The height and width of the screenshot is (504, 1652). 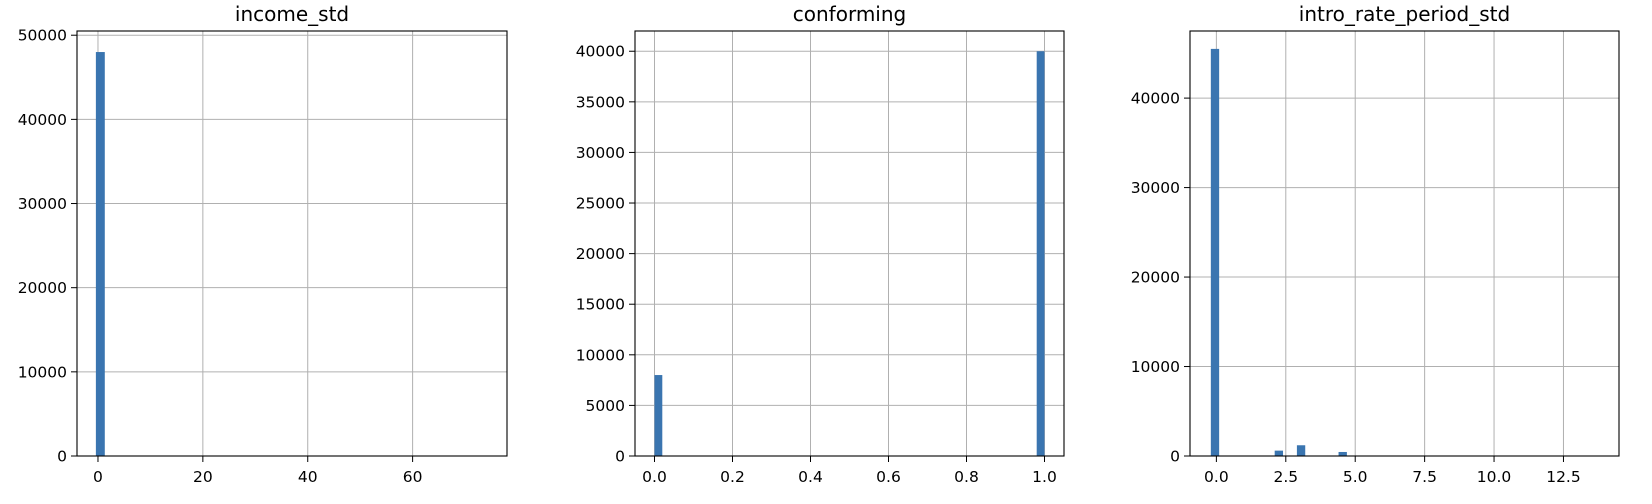 What do you see at coordinates (605, 406) in the screenshot?
I see `y-tick-label: 5000` at bounding box center [605, 406].